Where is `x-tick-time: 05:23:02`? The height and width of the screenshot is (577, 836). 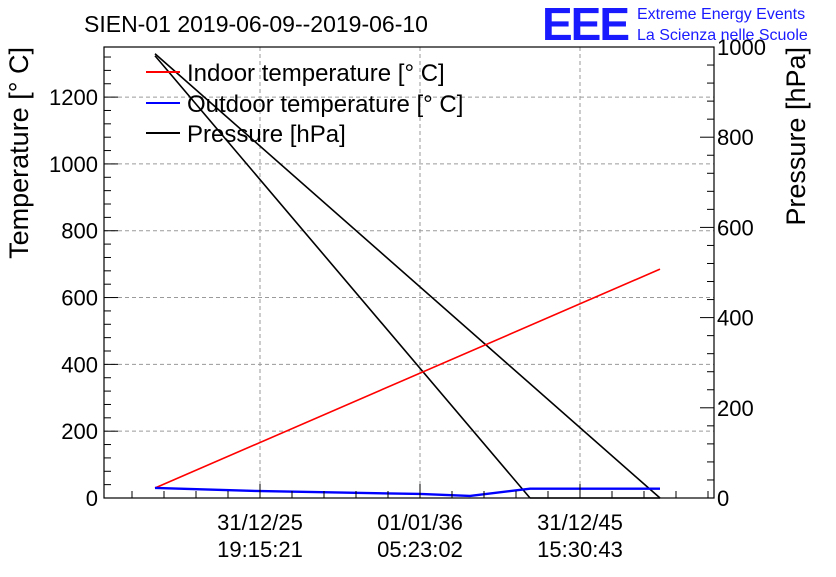
x-tick-time: 05:23:02 is located at coordinates (420, 549).